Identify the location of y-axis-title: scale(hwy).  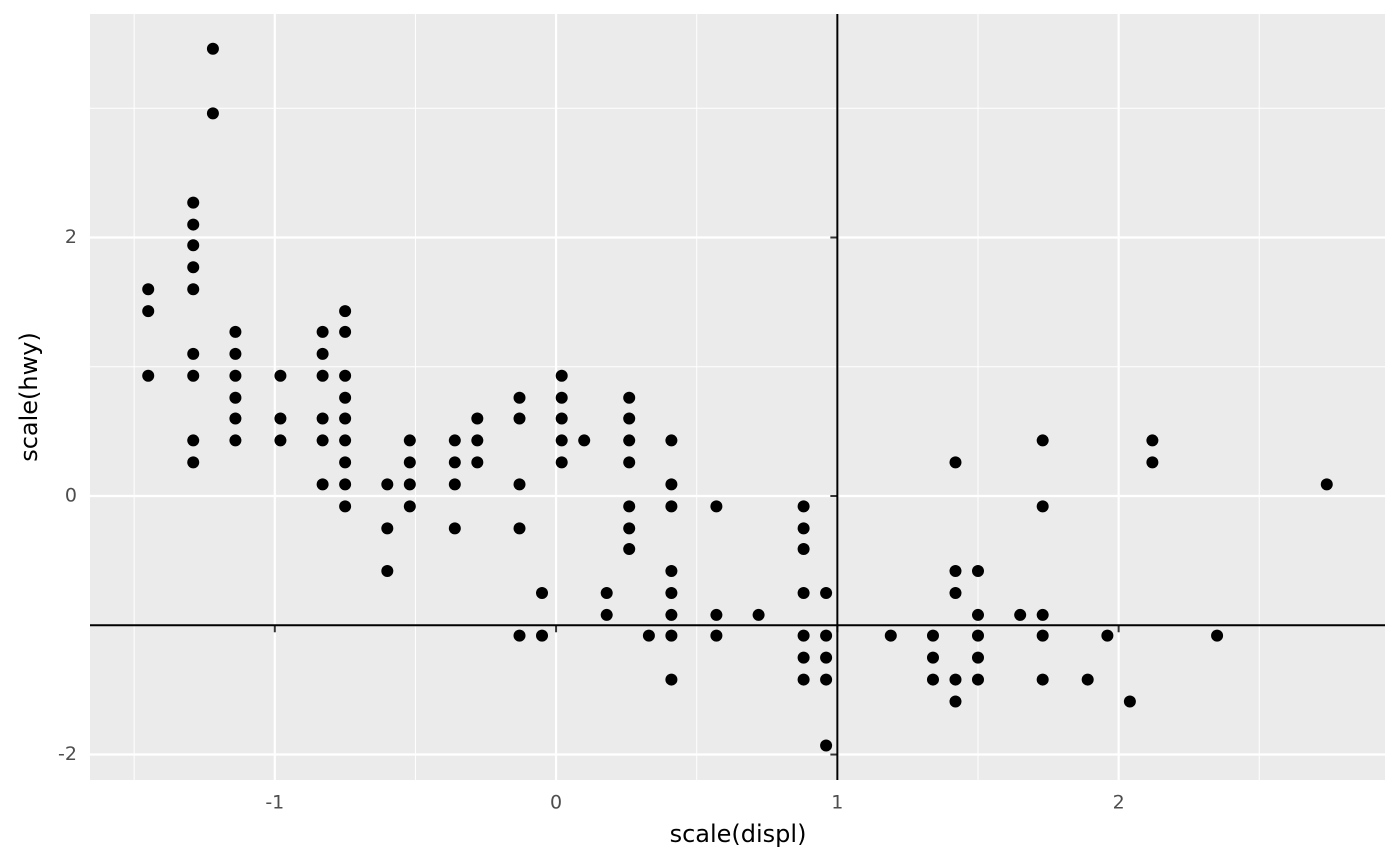
(29, 397).